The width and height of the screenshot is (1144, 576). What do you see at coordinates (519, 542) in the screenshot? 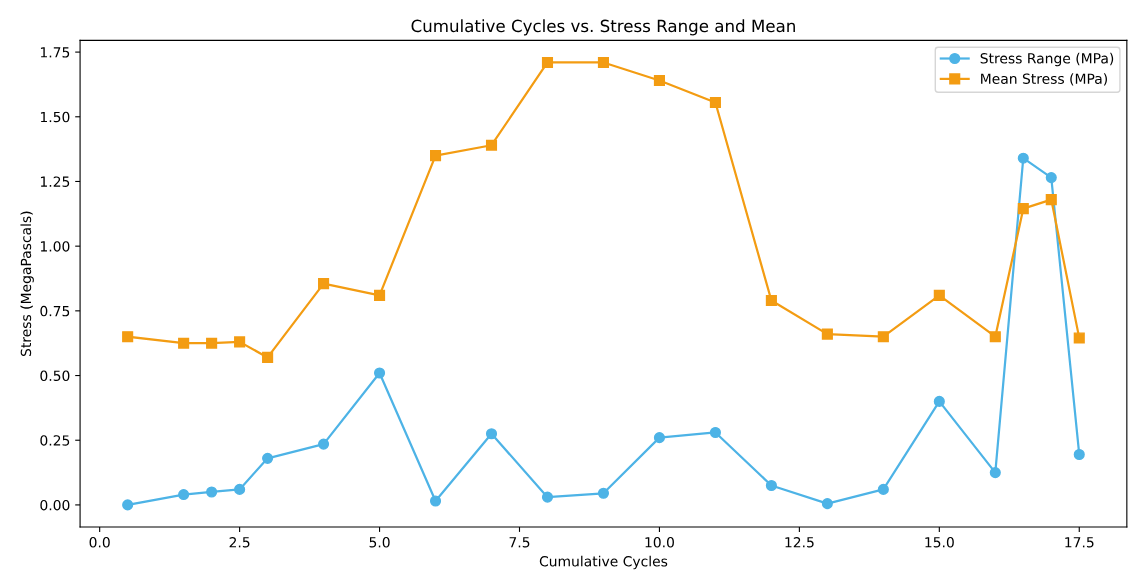
I see `x-tick-label: 7.5` at bounding box center [519, 542].